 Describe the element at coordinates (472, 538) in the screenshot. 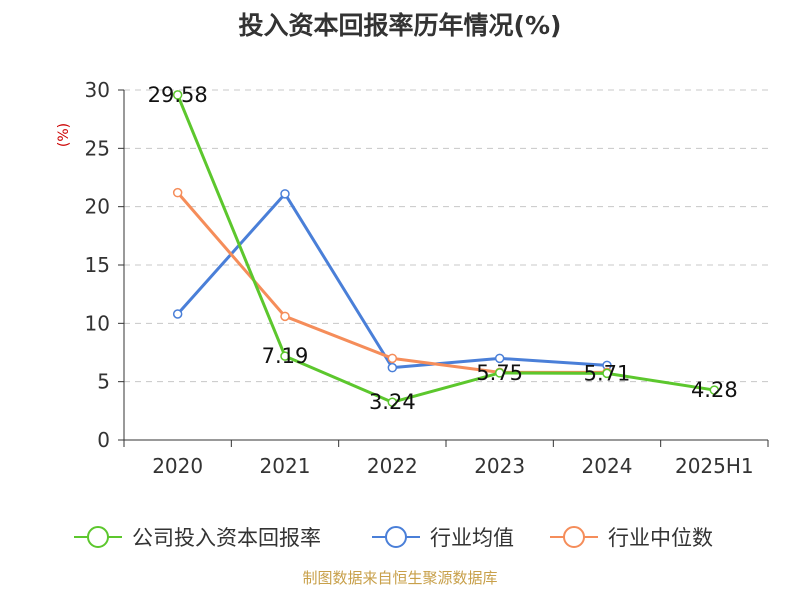

I see `legend-label: 行业均值` at that location.